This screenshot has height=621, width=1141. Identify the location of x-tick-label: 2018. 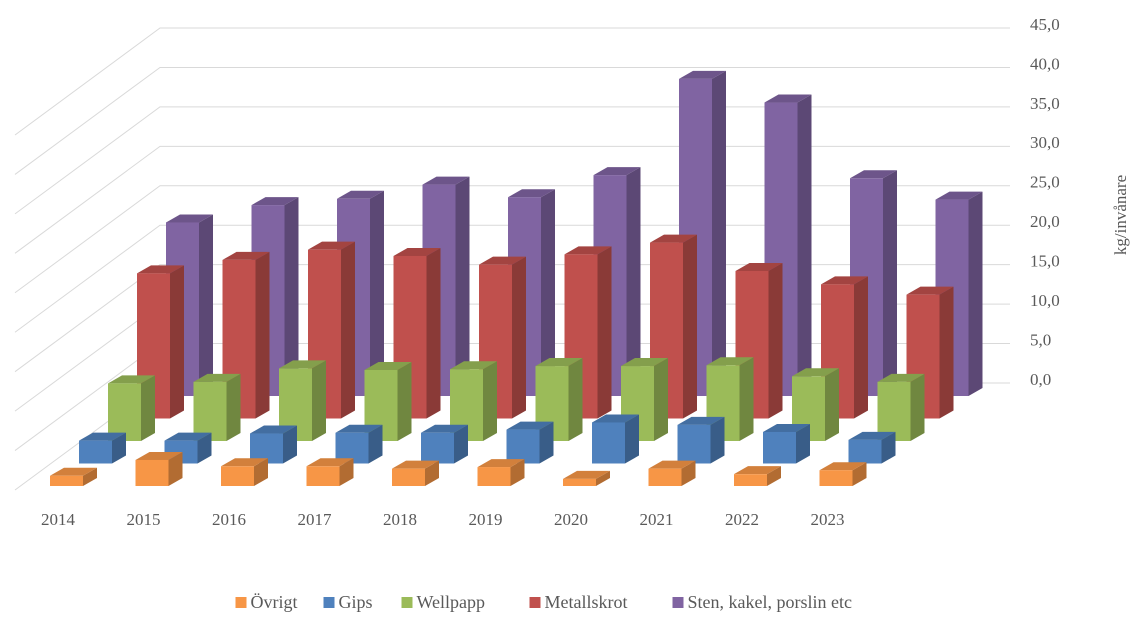
(400, 519).